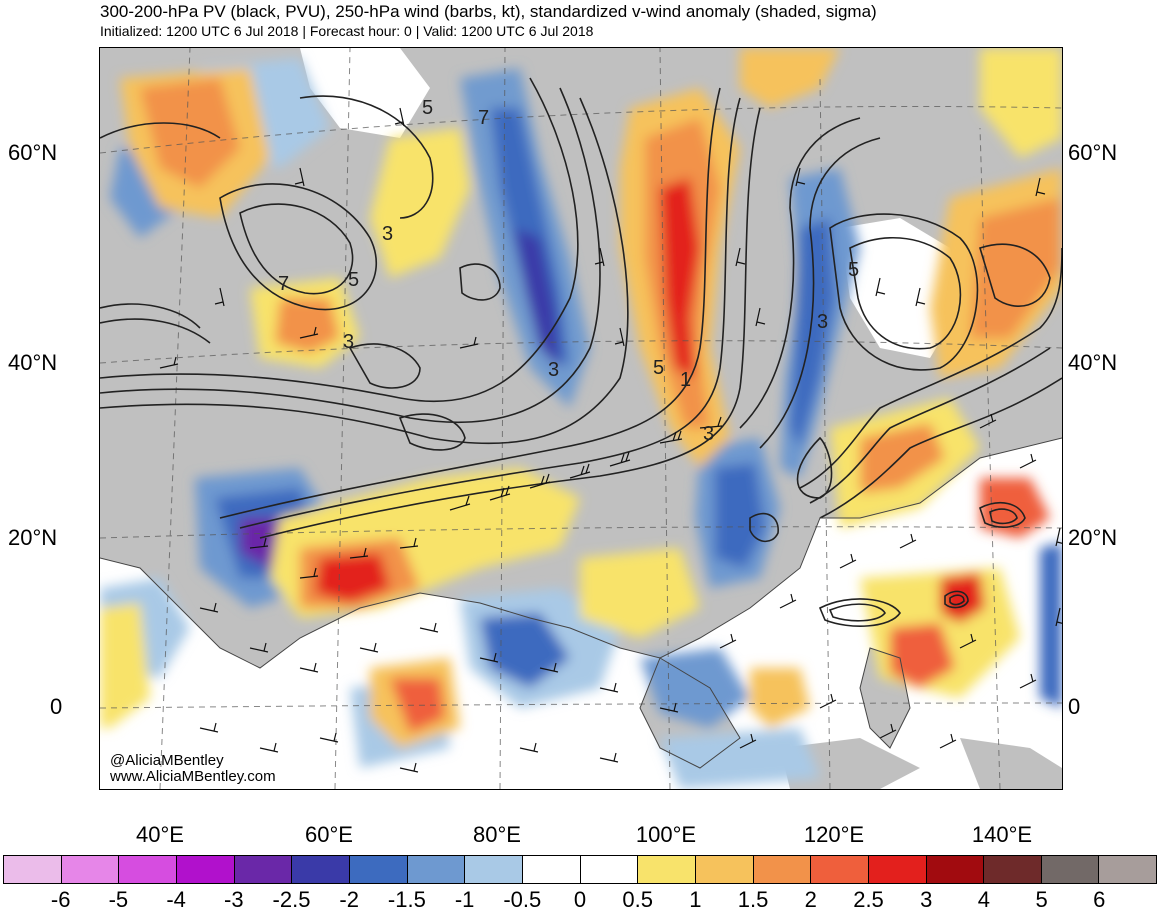 The image size is (1160, 913). What do you see at coordinates (291, 899) in the screenshot?
I see `colorbar-tick-label: -2.5` at bounding box center [291, 899].